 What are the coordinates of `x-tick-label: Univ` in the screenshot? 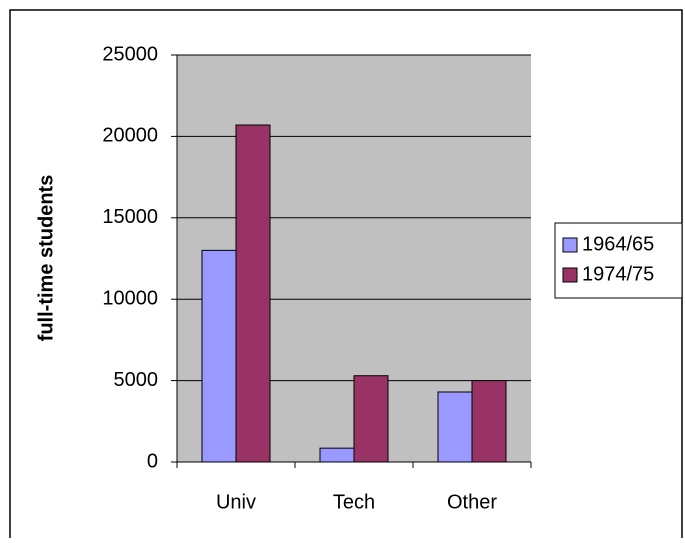 It's located at (236, 502).